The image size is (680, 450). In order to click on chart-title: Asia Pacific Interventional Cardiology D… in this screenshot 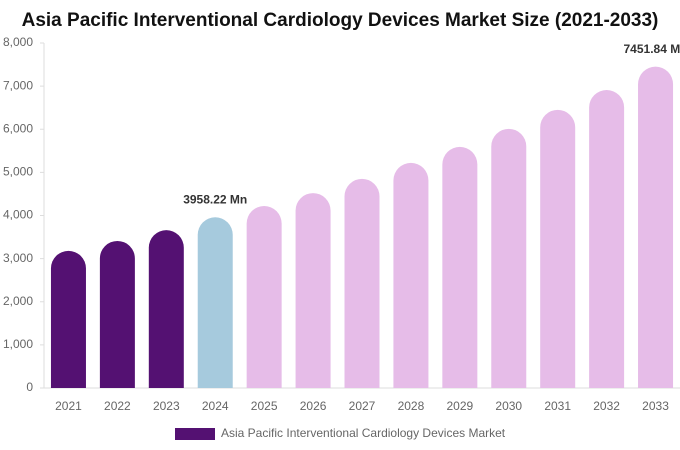, I will do `click(340, 20)`.